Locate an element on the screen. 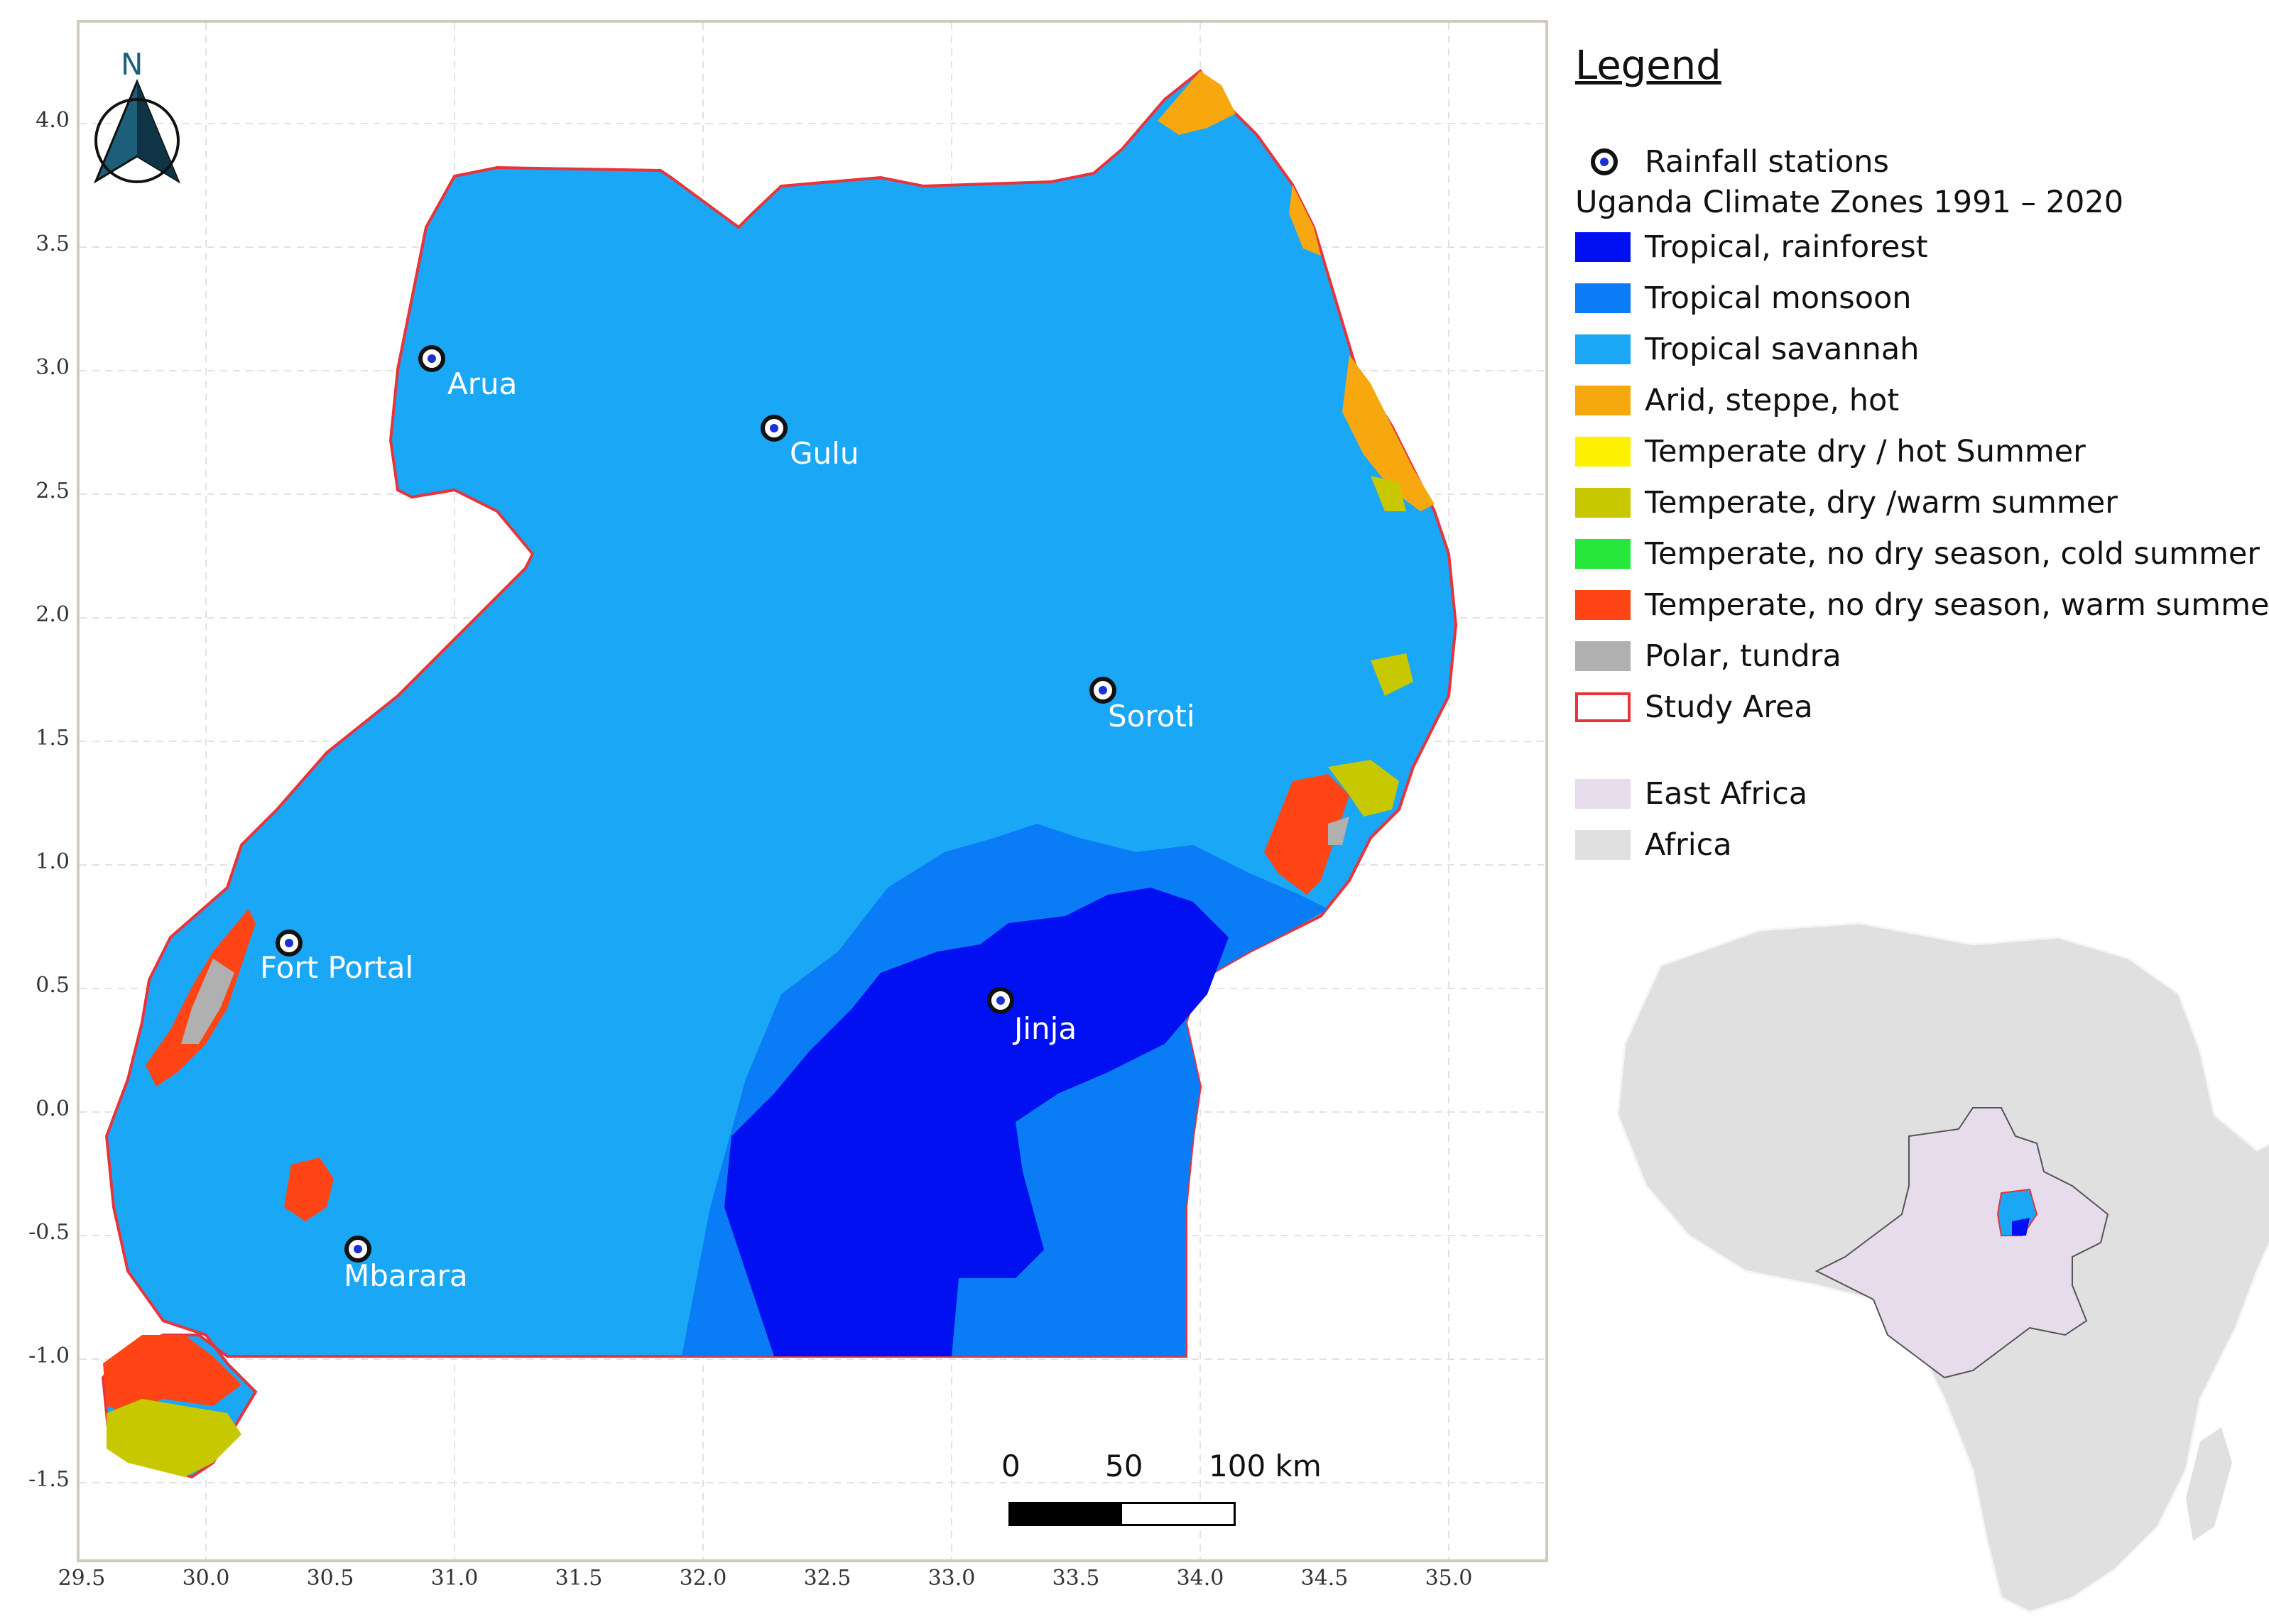 Image resolution: width=2269 pixels, height=1624 pixels. station-label-soroti: Soroti is located at coordinates (1152, 716).